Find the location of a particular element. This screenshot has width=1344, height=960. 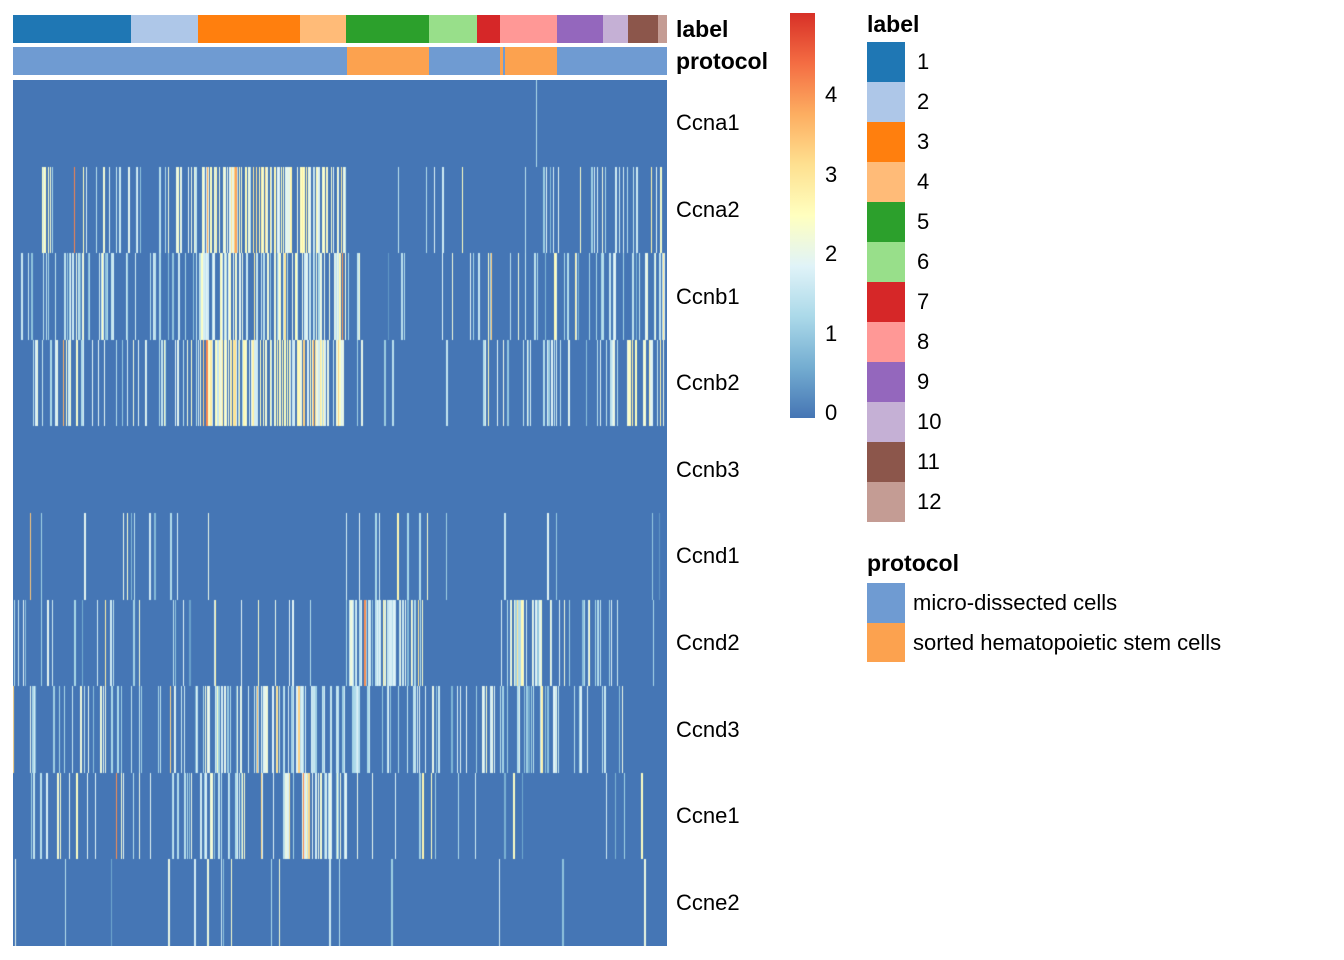

label-legend-item-label: 11 is located at coordinates (928, 461).